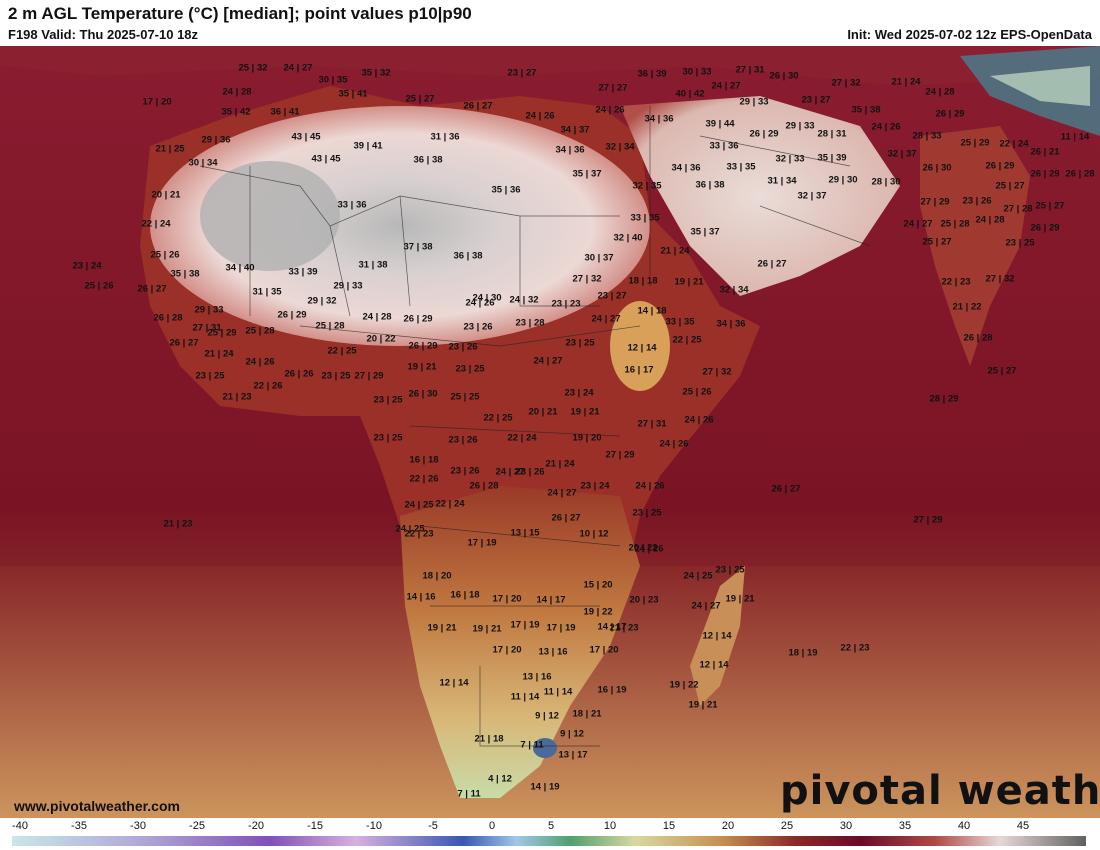 Image resolution: width=1100 pixels, height=850 pixels. I want to click on point-value: 31 | 35, so click(267, 292).